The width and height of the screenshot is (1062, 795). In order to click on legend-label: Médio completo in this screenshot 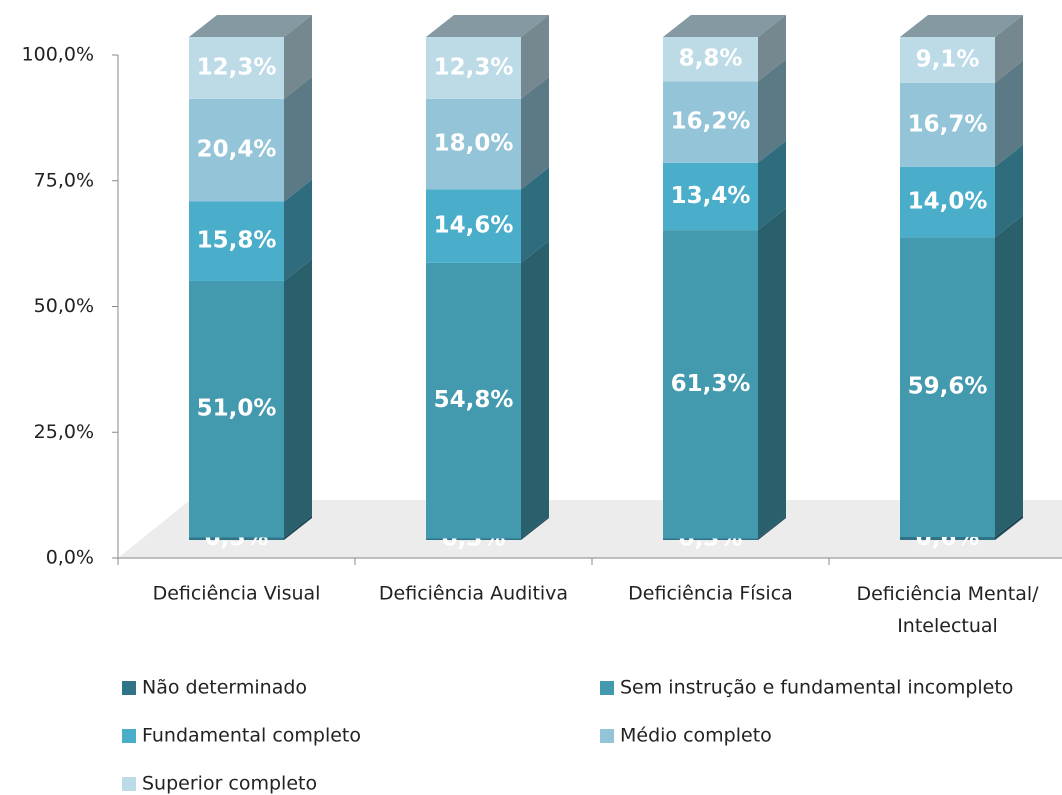, I will do `click(696, 736)`.